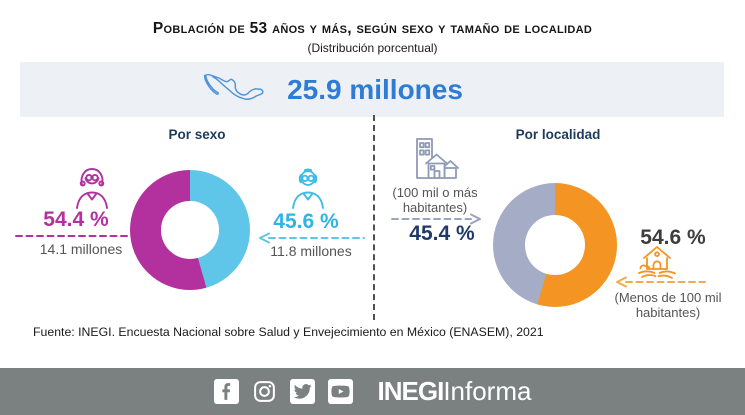 The height and width of the screenshot is (415, 745). I want to click on female-percentage: 54.4 %, so click(76, 219).